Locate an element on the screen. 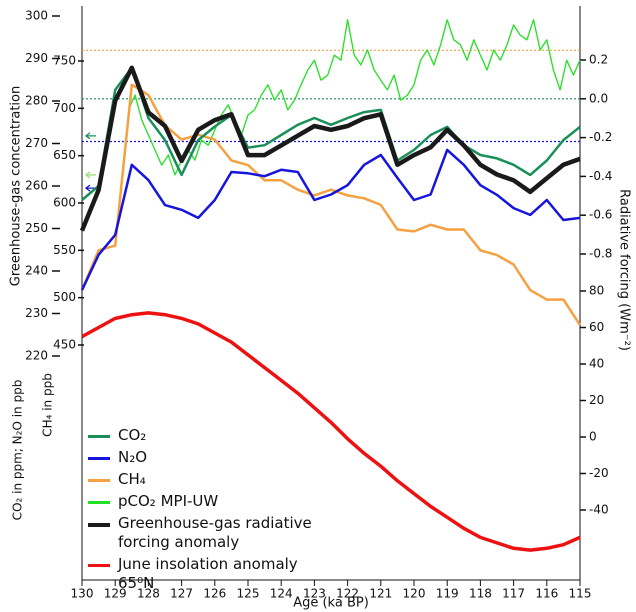 The image size is (636, 612). y-tick-label: 300 is located at coordinates (36, 16).